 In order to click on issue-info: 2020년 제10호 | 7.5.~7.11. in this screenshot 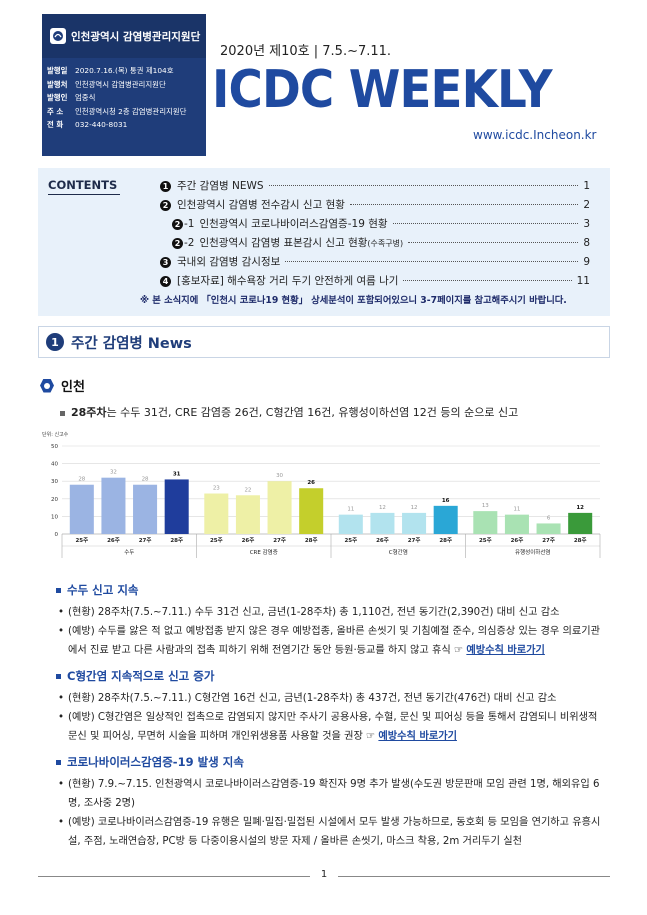, I will do `click(306, 51)`.